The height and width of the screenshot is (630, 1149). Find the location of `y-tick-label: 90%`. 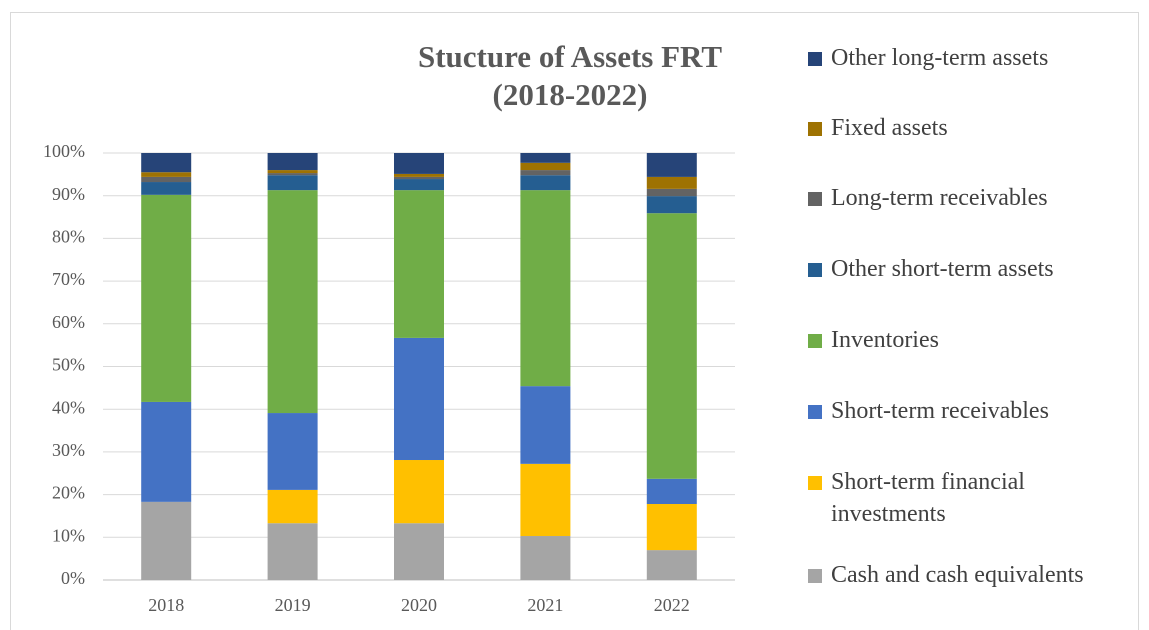

y-tick-label: 90% is located at coordinates (68, 194).